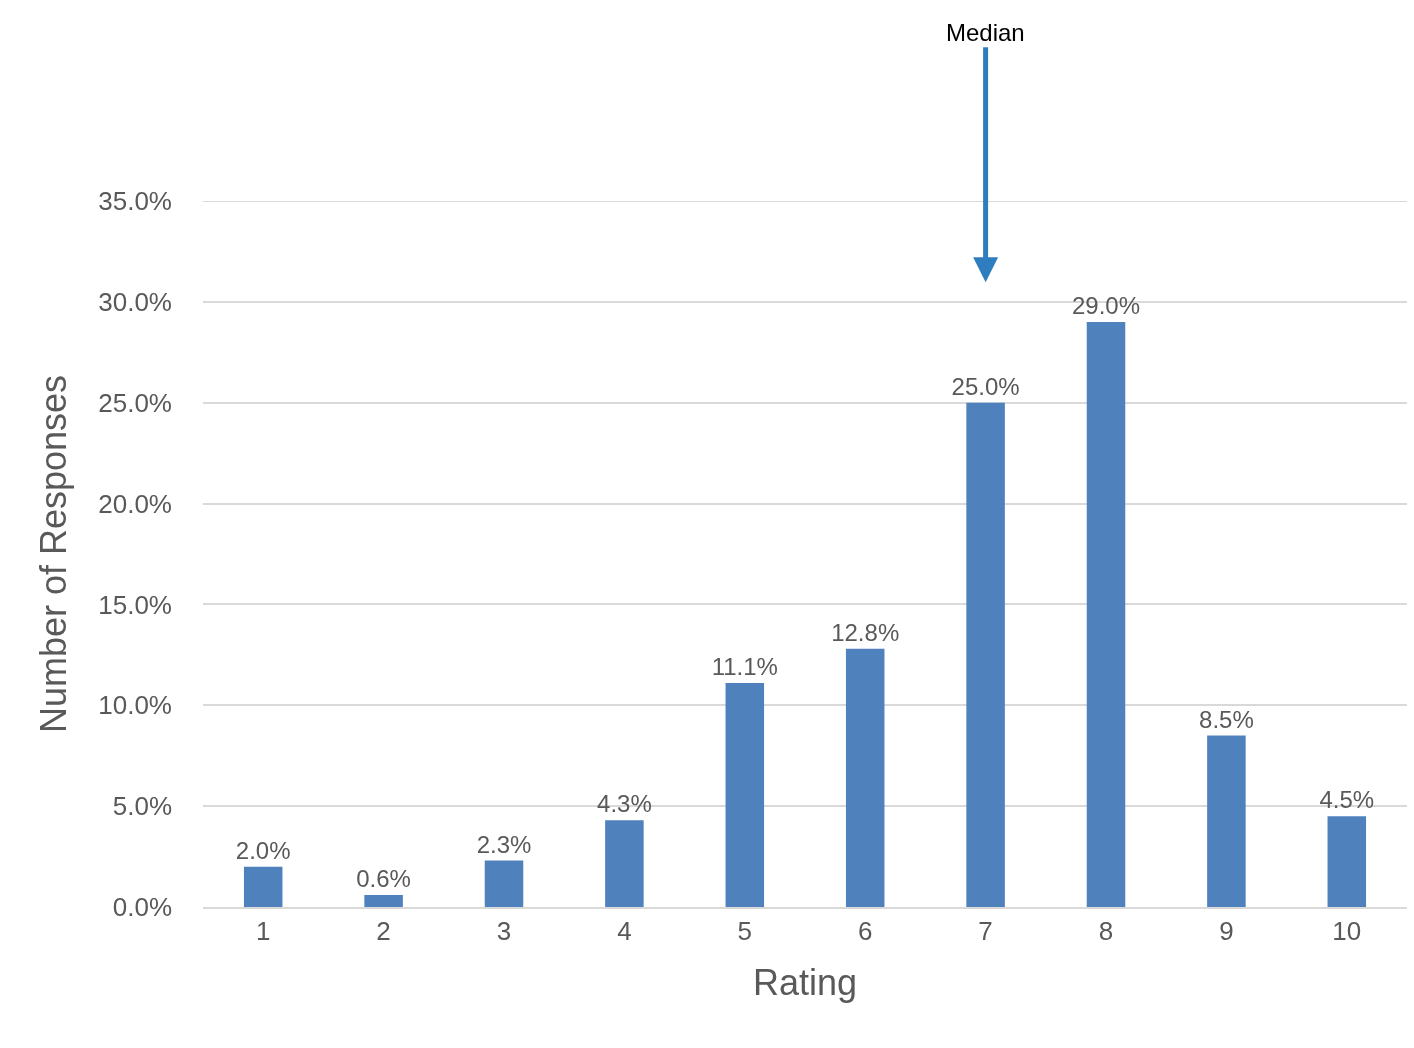  Describe the element at coordinates (383, 931) in the screenshot. I see `x-tick-label: 2` at that location.